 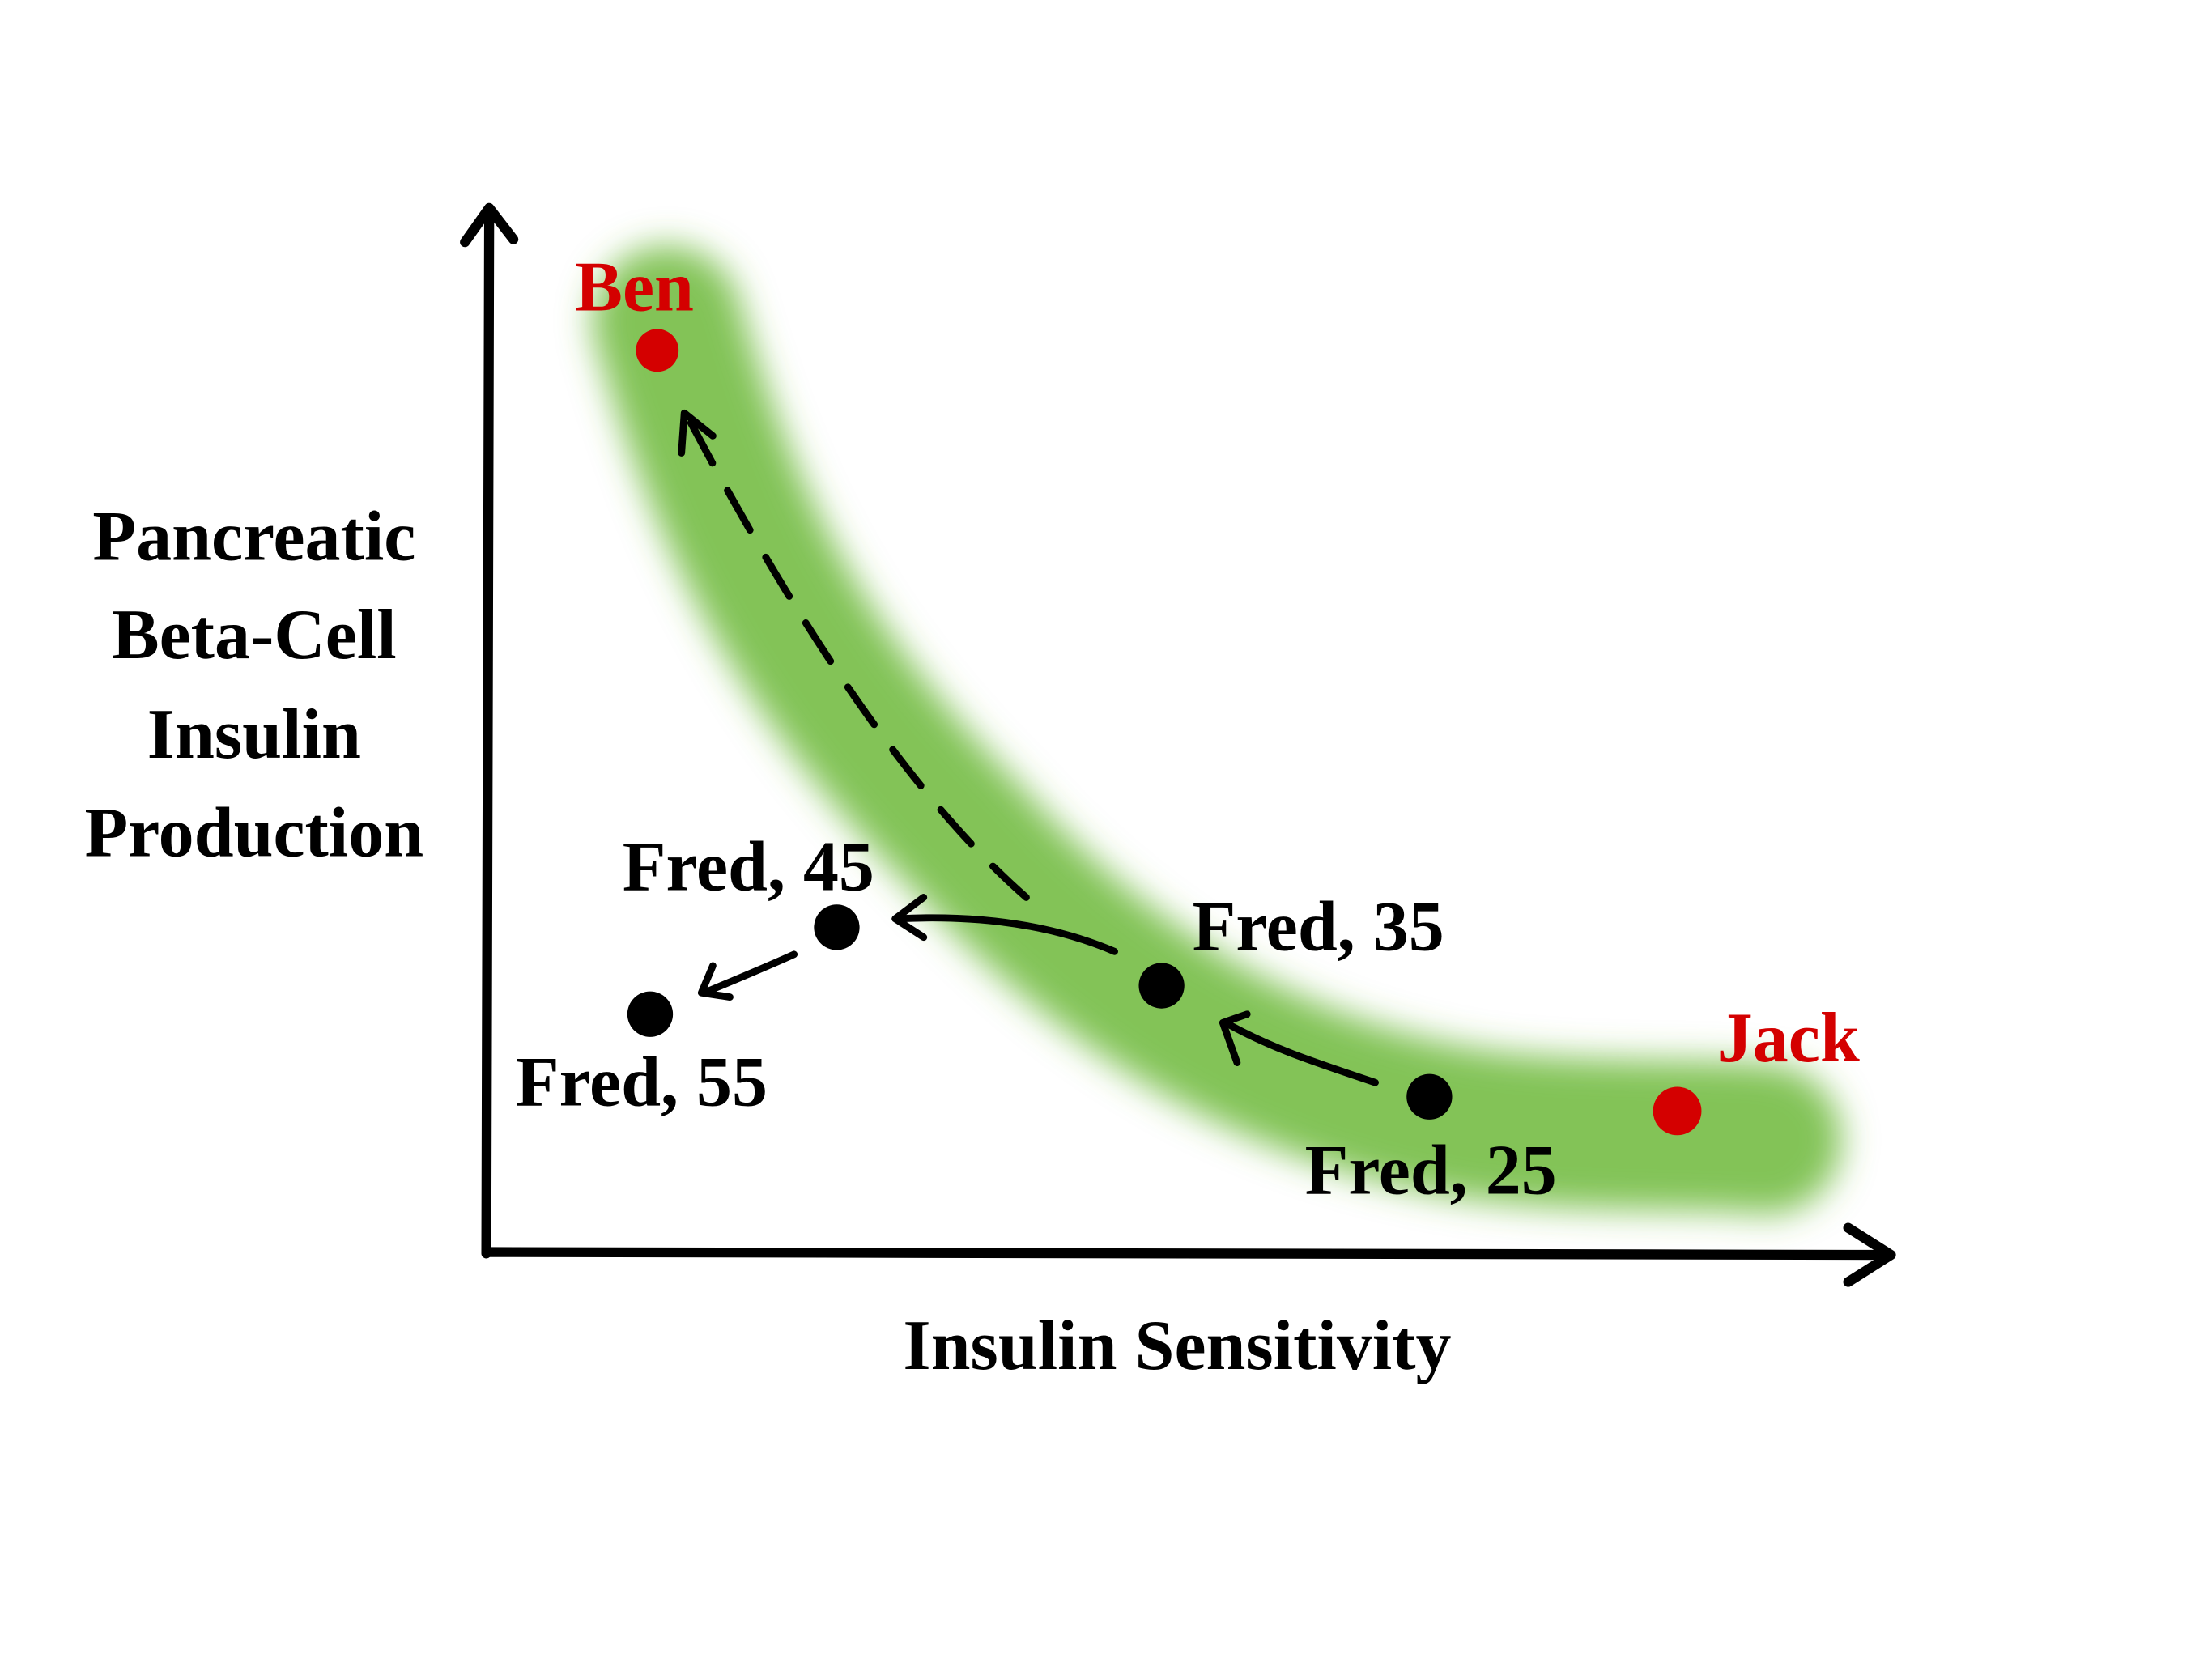 I want to click on label-fred-55: Fred, 55, so click(x=642, y=1082).